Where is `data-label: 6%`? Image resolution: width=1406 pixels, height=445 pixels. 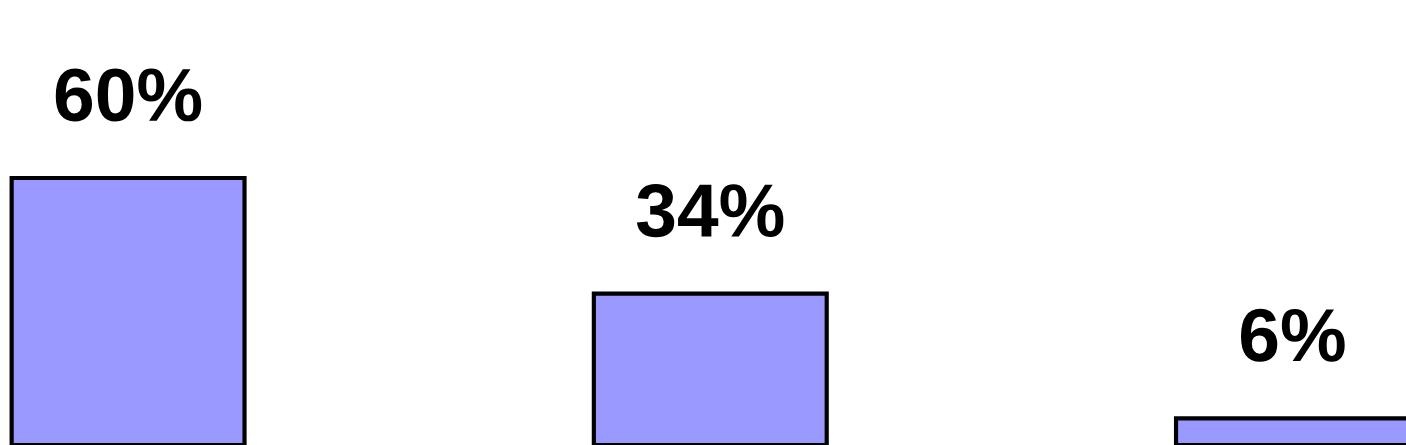 data-label: 6% is located at coordinates (1293, 335).